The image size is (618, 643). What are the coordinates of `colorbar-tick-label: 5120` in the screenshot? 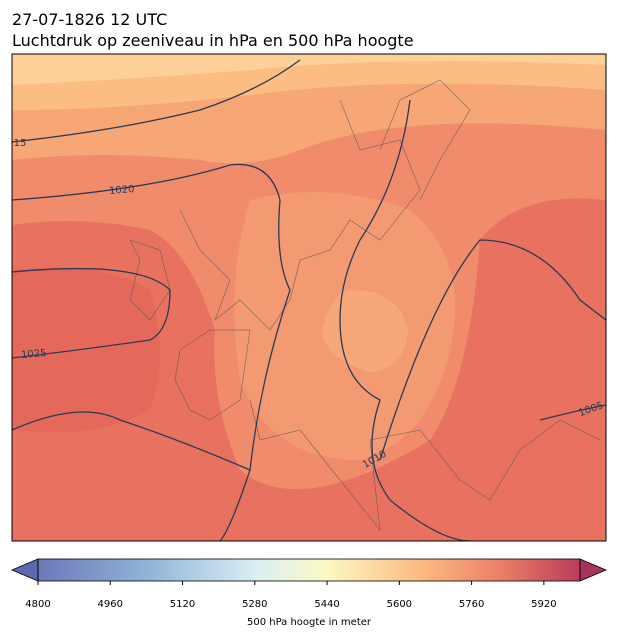 It's located at (182, 604).